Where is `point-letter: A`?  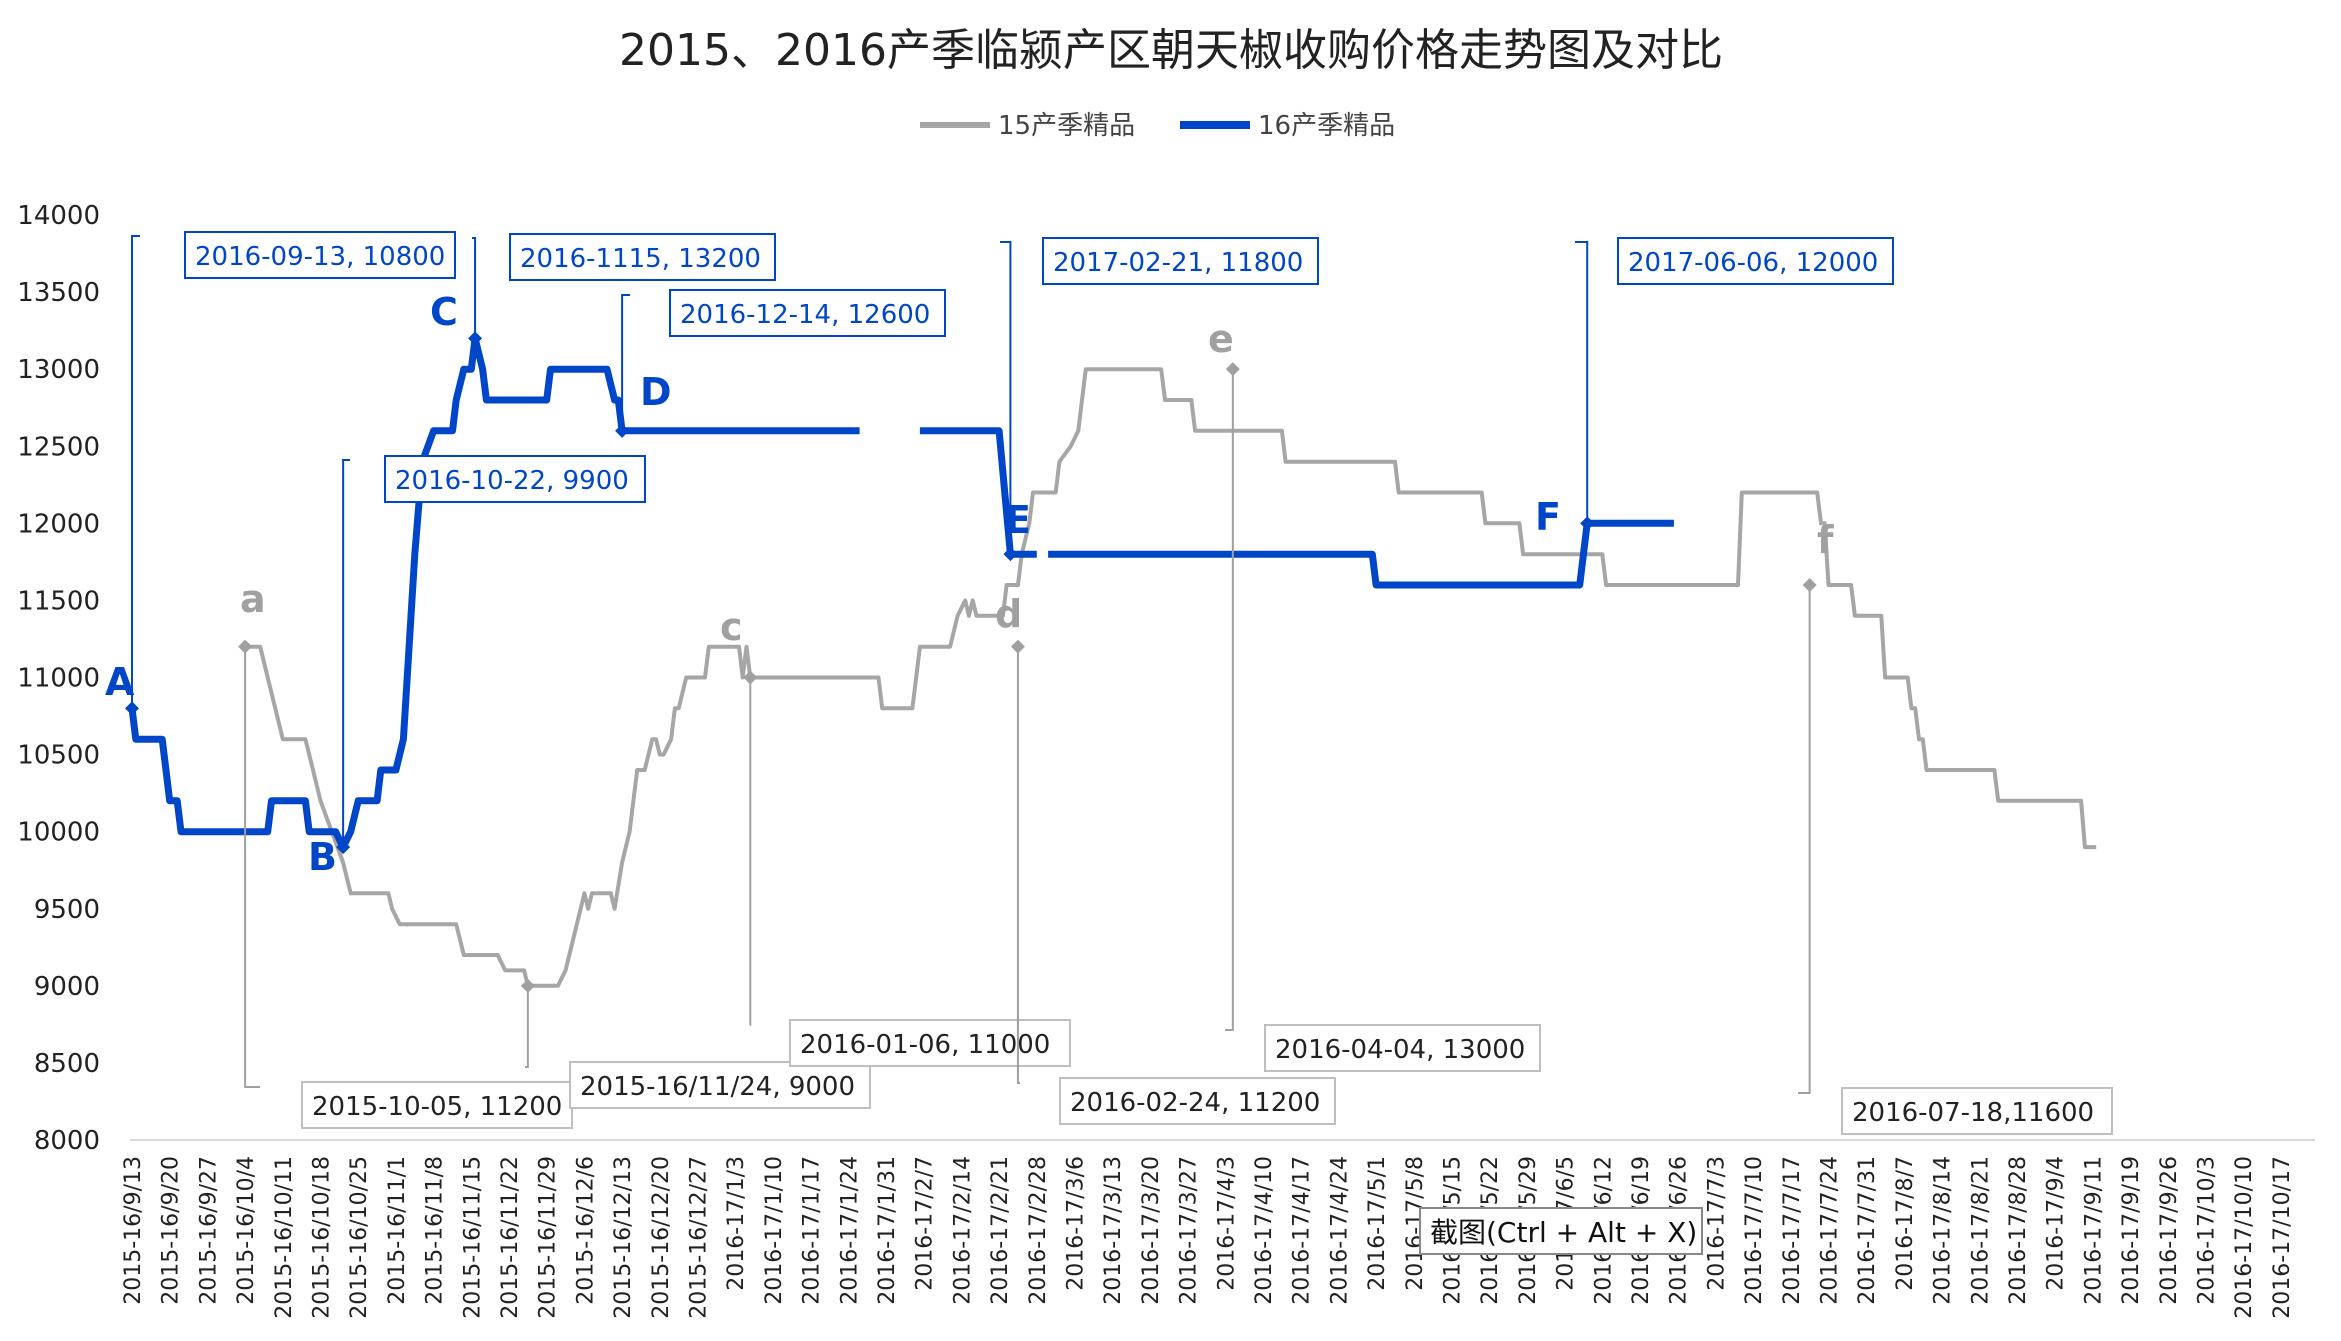
point-letter: A is located at coordinates (120, 682).